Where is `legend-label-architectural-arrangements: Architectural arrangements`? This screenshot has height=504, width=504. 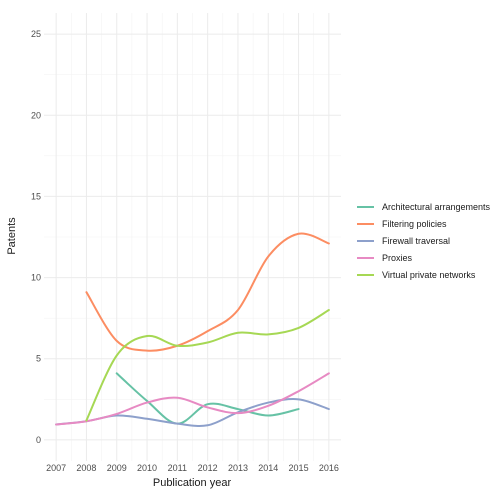 legend-label-architectural-arrangements: Architectural arrangements is located at coordinates (436, 207).